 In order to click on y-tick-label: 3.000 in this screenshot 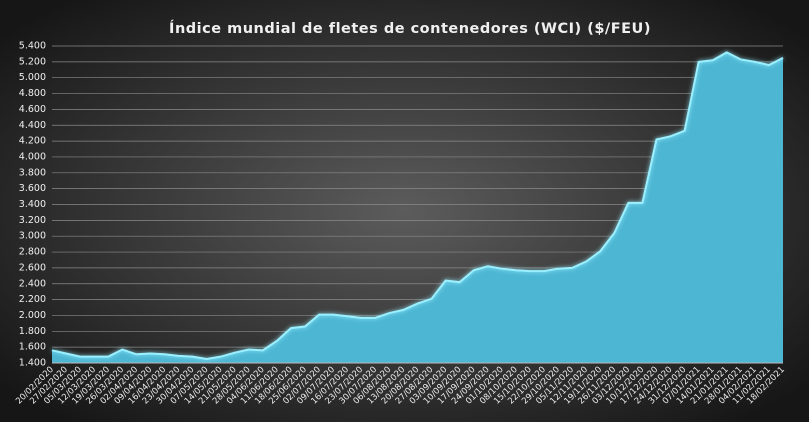, I will do `click(32, 236)`.